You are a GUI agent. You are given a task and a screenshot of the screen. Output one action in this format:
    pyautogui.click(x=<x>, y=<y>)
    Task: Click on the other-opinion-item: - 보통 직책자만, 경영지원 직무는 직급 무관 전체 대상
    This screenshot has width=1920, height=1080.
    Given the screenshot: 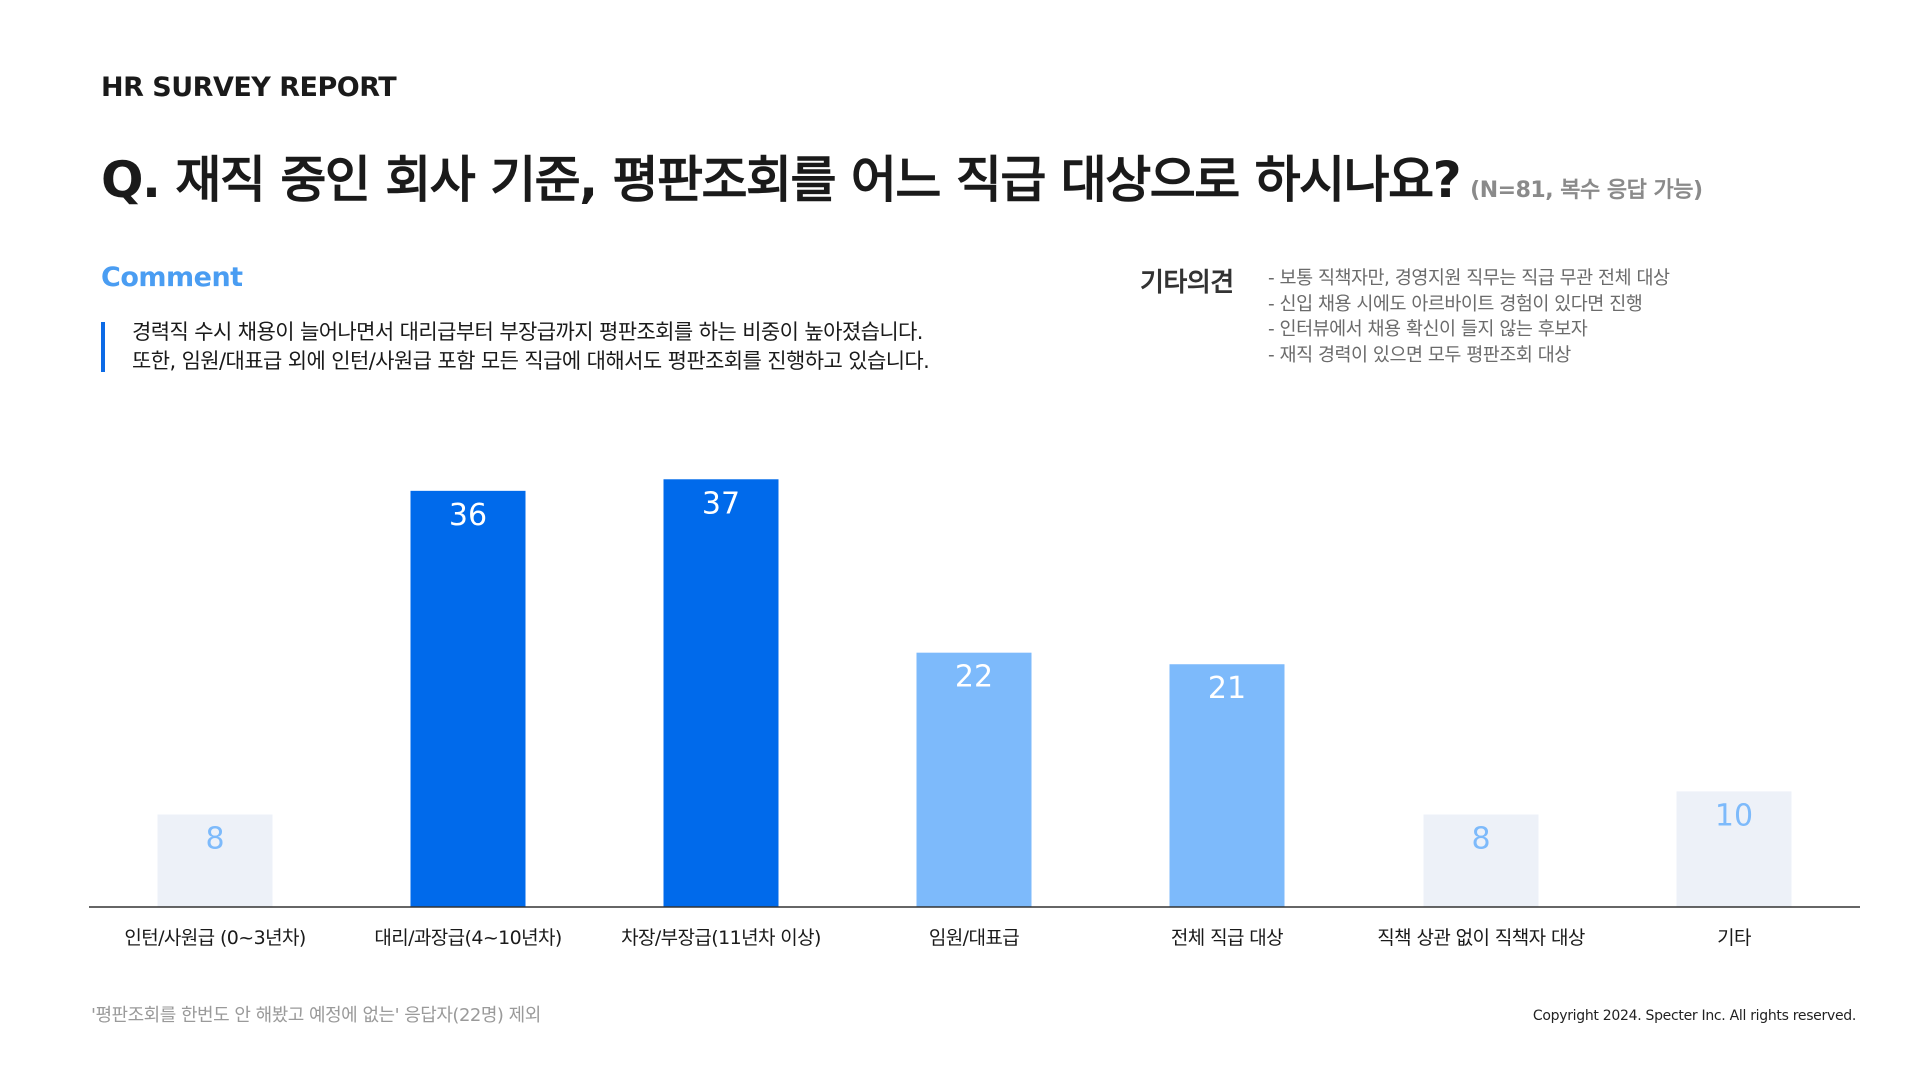 What is the action you would take?
    pyautogui.click(x=1469, y=278)
    